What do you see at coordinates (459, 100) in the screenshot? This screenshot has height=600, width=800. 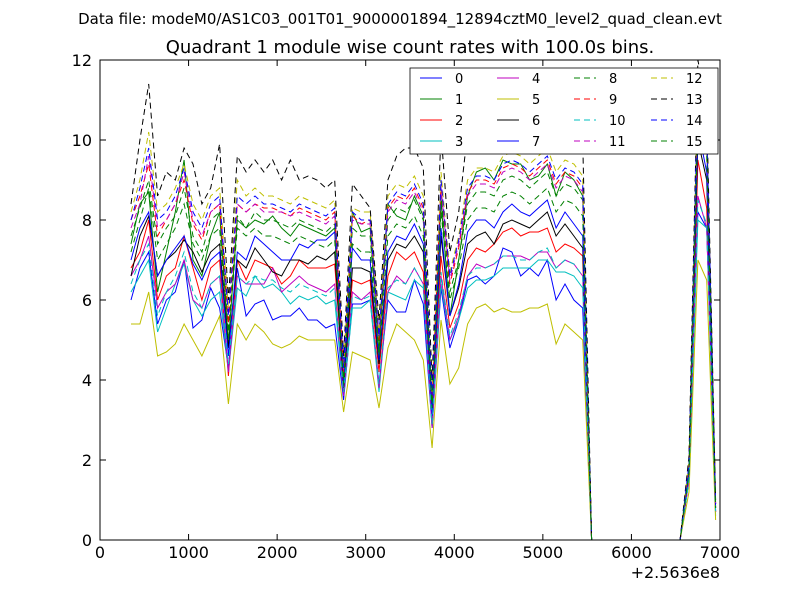 I see `legend-label-1: 1` at bounding box center [459, 100].